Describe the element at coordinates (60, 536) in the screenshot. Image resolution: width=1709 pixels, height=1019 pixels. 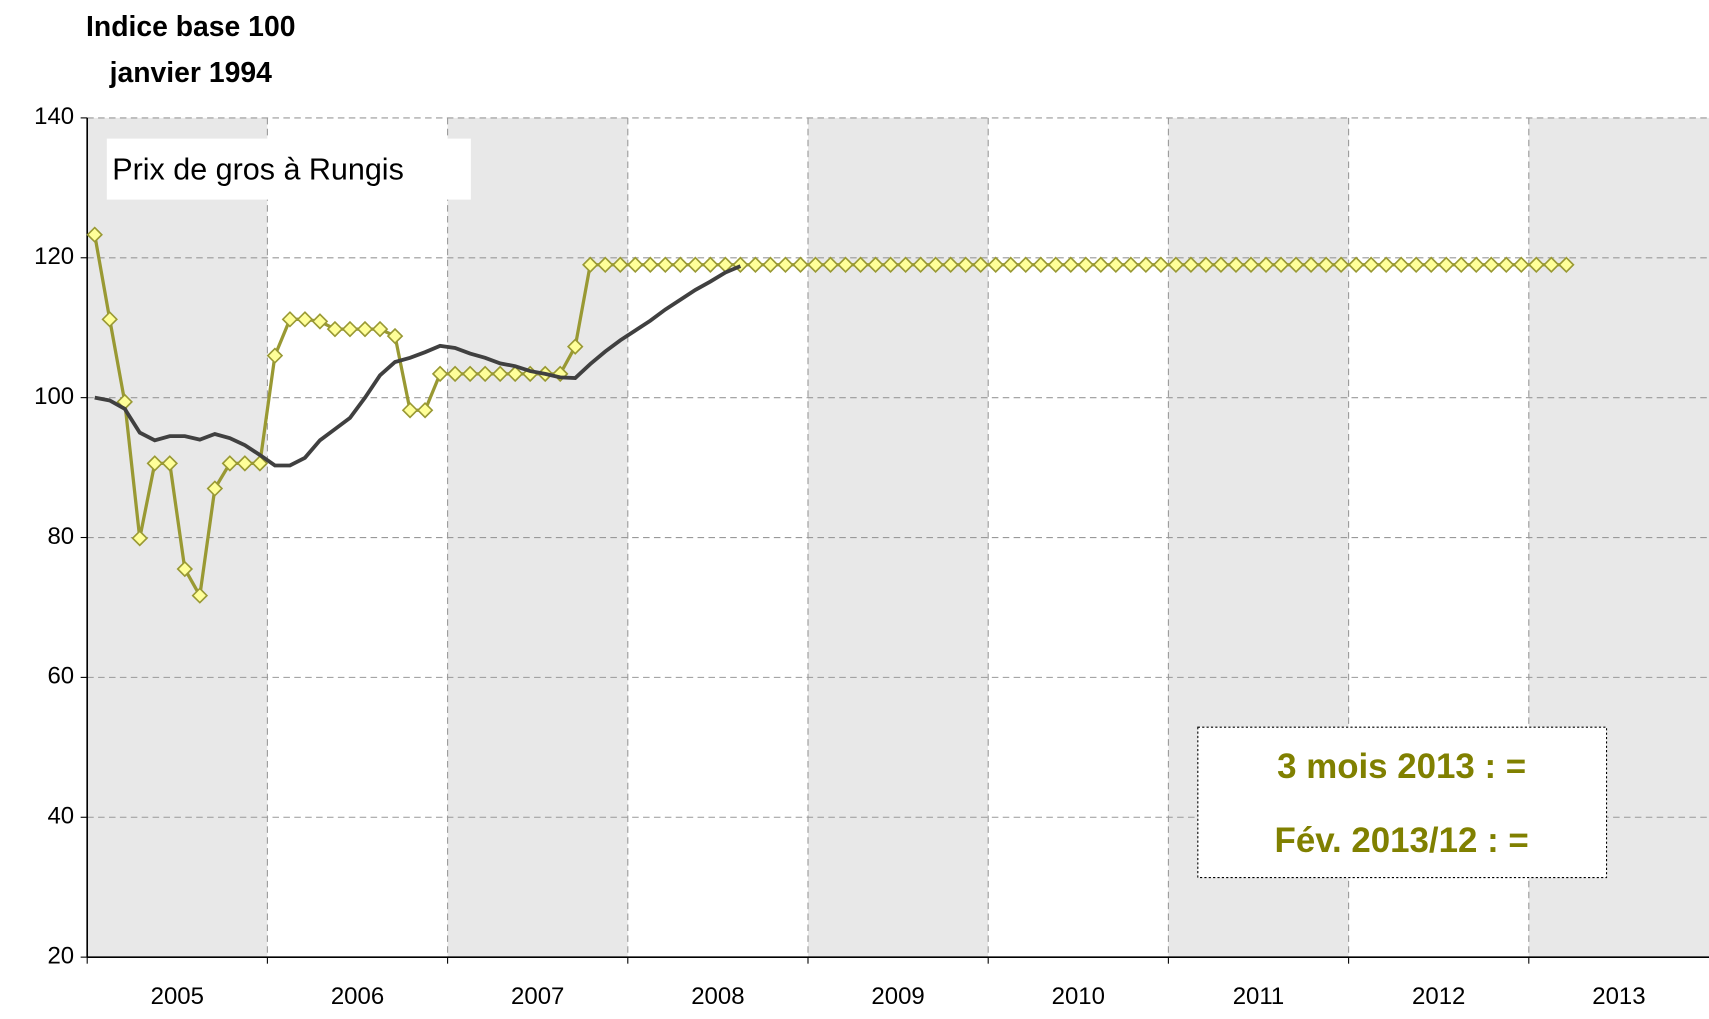
I see `y-tick-label: 80` at that location.